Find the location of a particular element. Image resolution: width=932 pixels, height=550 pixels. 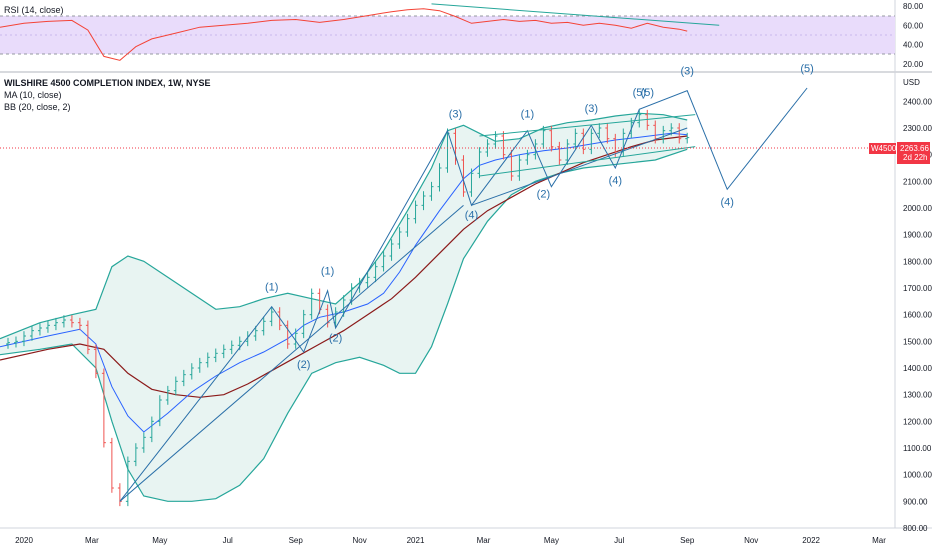

price-tick-label: 1600.00 is located at coordinates (917, 315).